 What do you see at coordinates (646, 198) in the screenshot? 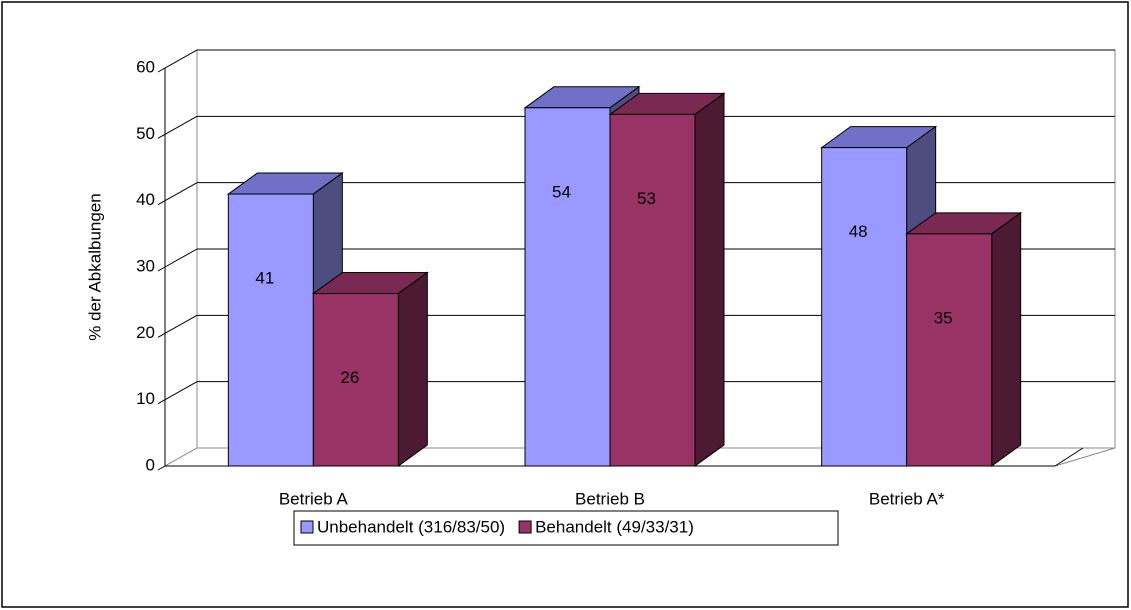
I see `value-label: 53` at bounding box center [646, 198].